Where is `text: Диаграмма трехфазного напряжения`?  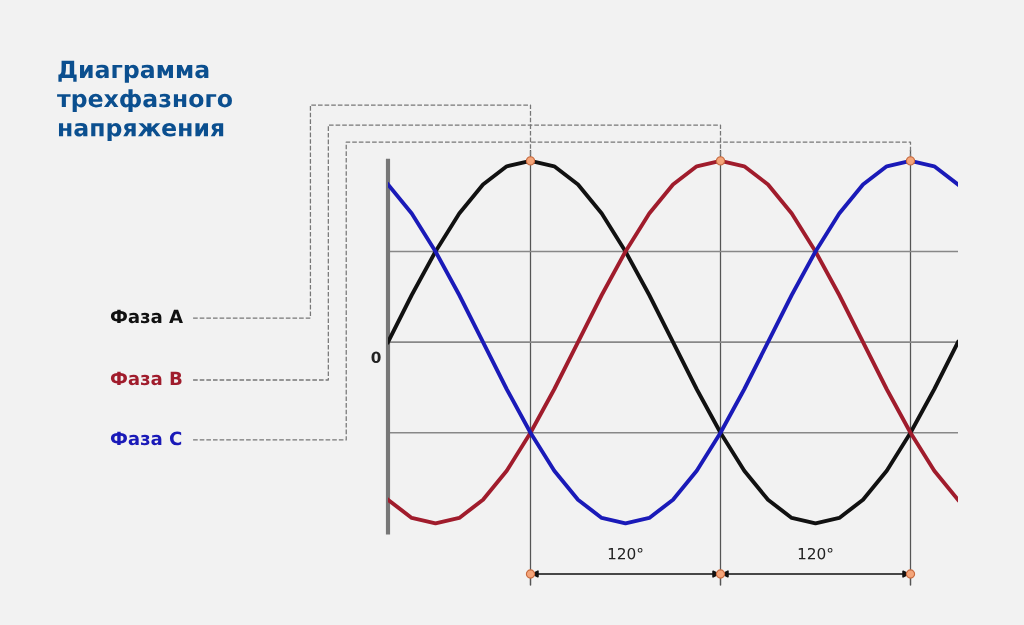
text: Диаграмма трехфазного напряжения is located at coordinates (144, 101).